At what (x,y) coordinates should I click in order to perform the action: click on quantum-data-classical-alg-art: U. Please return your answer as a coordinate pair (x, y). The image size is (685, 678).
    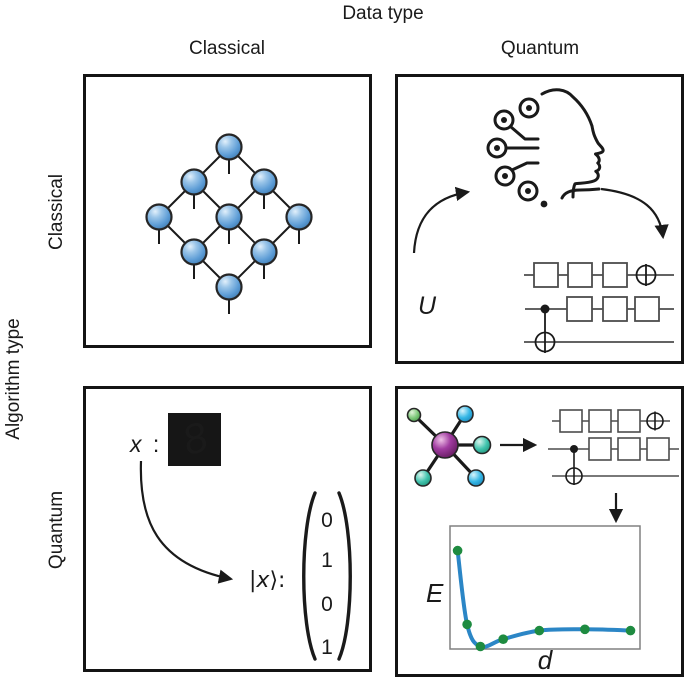
    Looking at the image, I should click on (543, 220).